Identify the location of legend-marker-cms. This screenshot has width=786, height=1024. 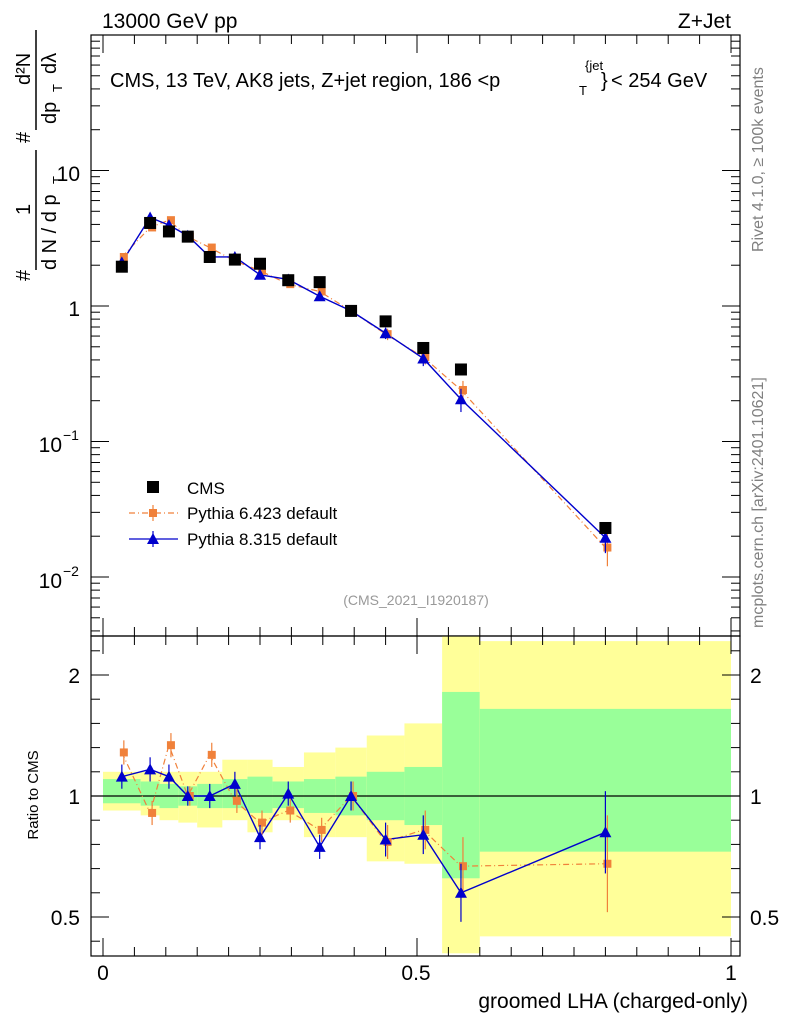
(153, 487).